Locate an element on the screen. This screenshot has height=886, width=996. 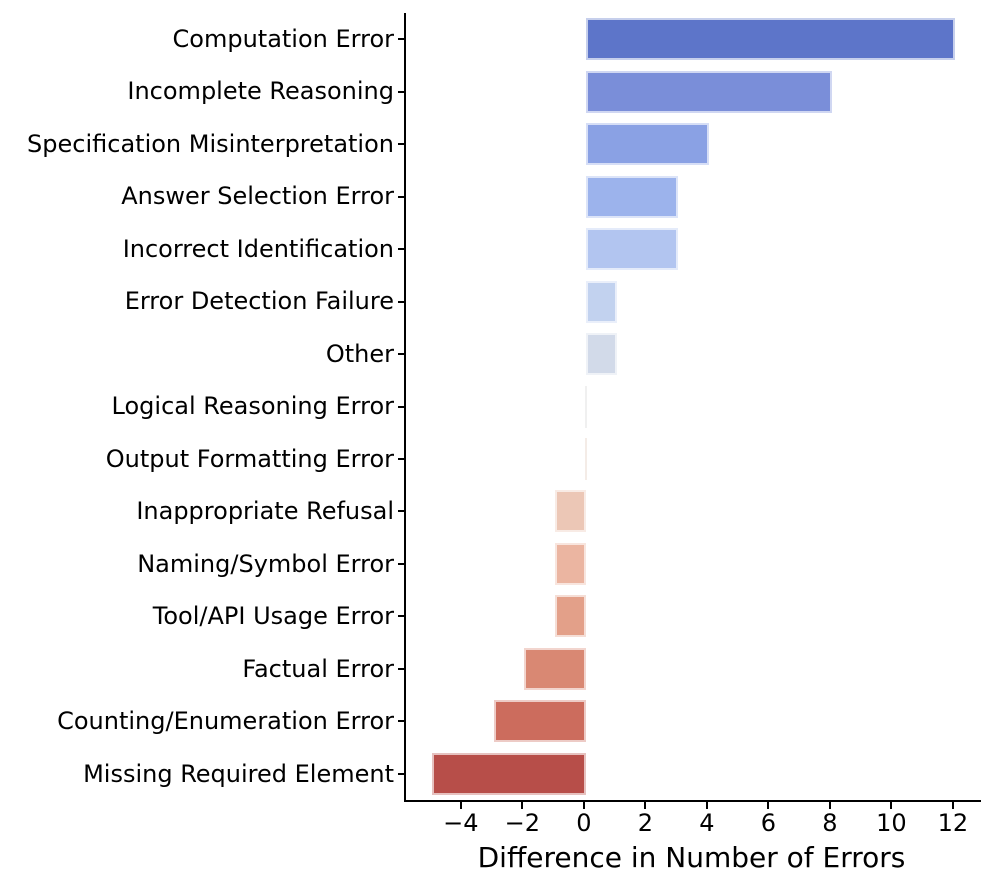
x-tick-label: 2 is located at coordinates (645, 823).